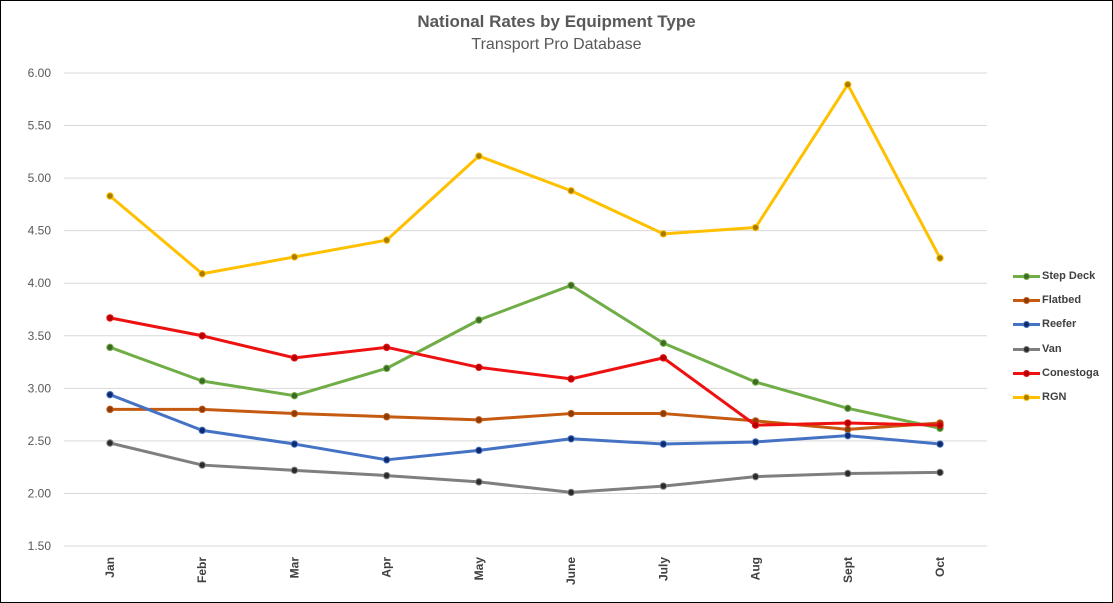  What do you see at coordinates (571, 571) in the screenshot?
I see `x-tick-label: June` at bounding box center [571, 571].